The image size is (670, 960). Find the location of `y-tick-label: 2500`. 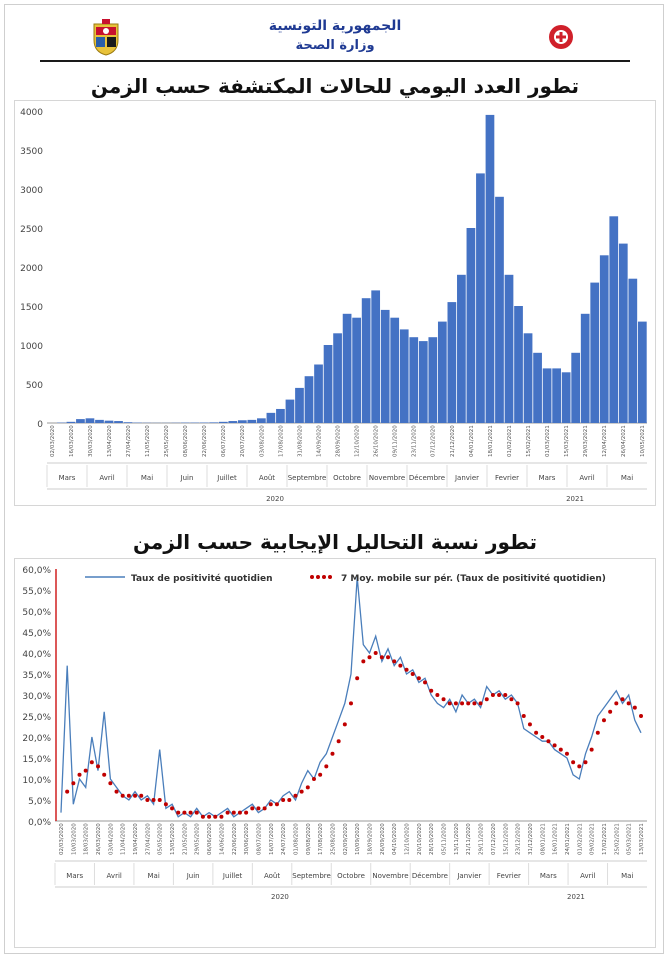

y-tick-label: 2500 is located at coordinates (31, 230).